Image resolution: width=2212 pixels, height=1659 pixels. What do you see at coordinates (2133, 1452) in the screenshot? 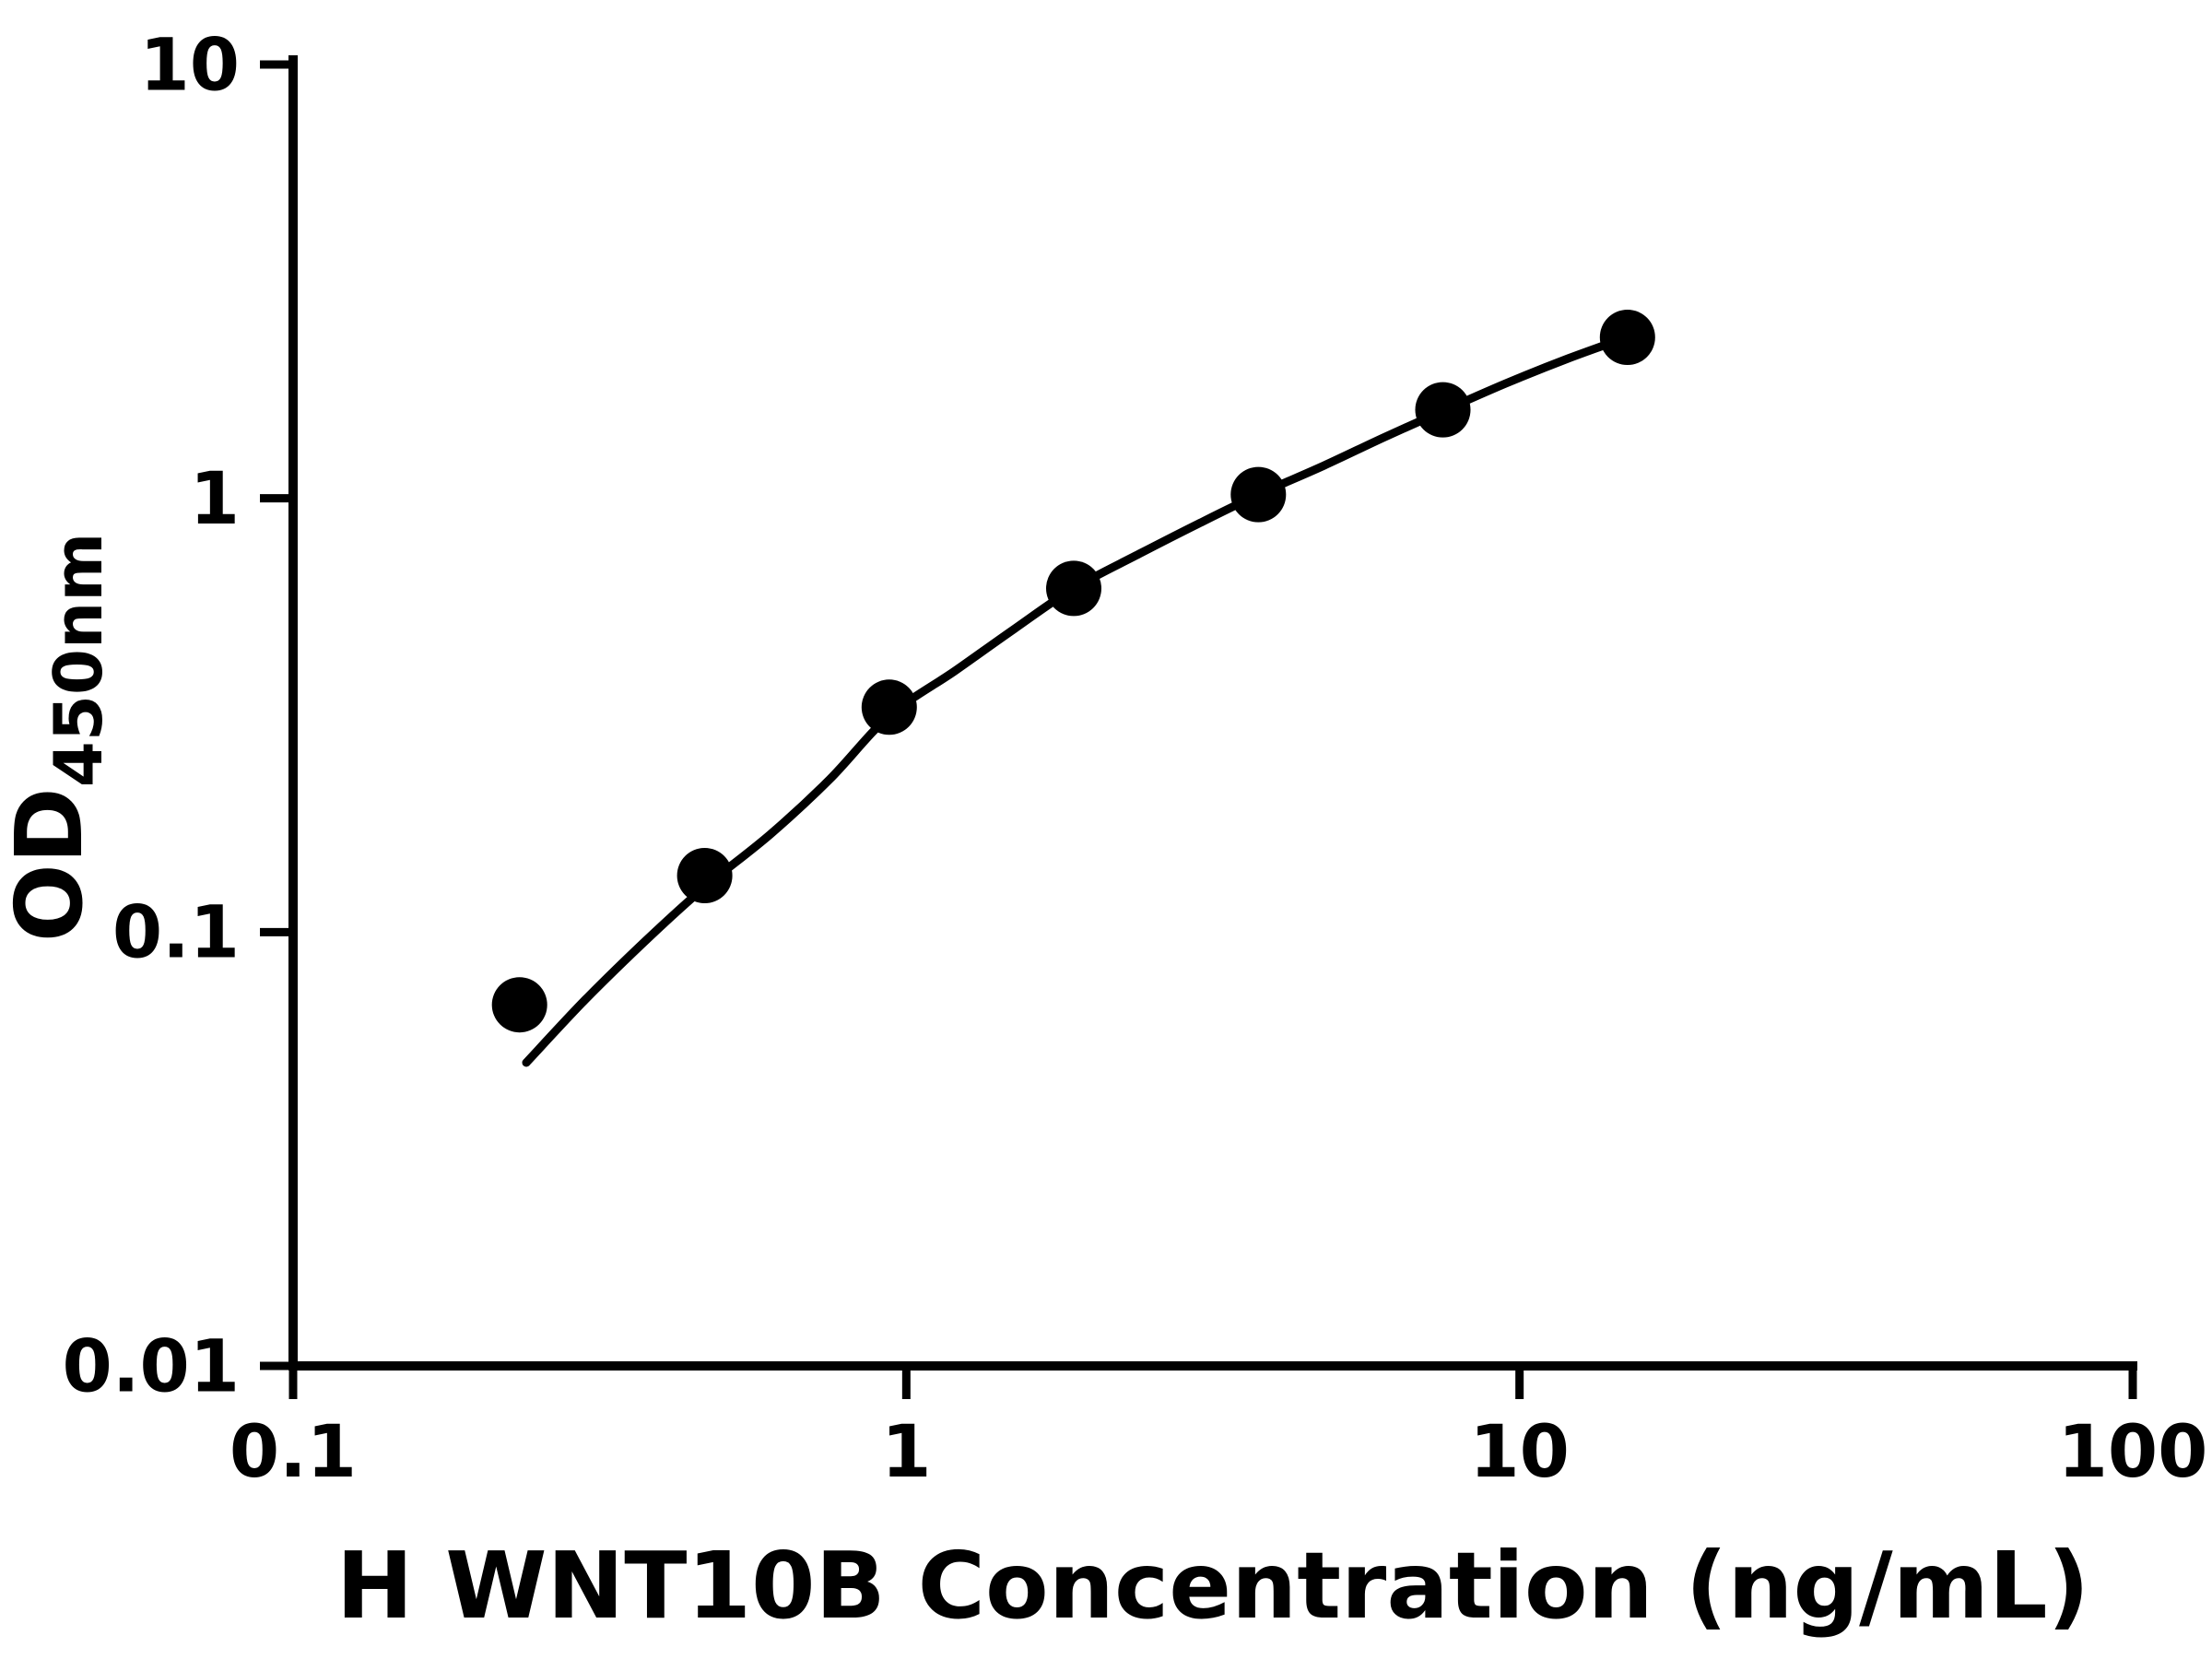
I see `x-tick-label: 100` at bounding box center [2133, 1452].